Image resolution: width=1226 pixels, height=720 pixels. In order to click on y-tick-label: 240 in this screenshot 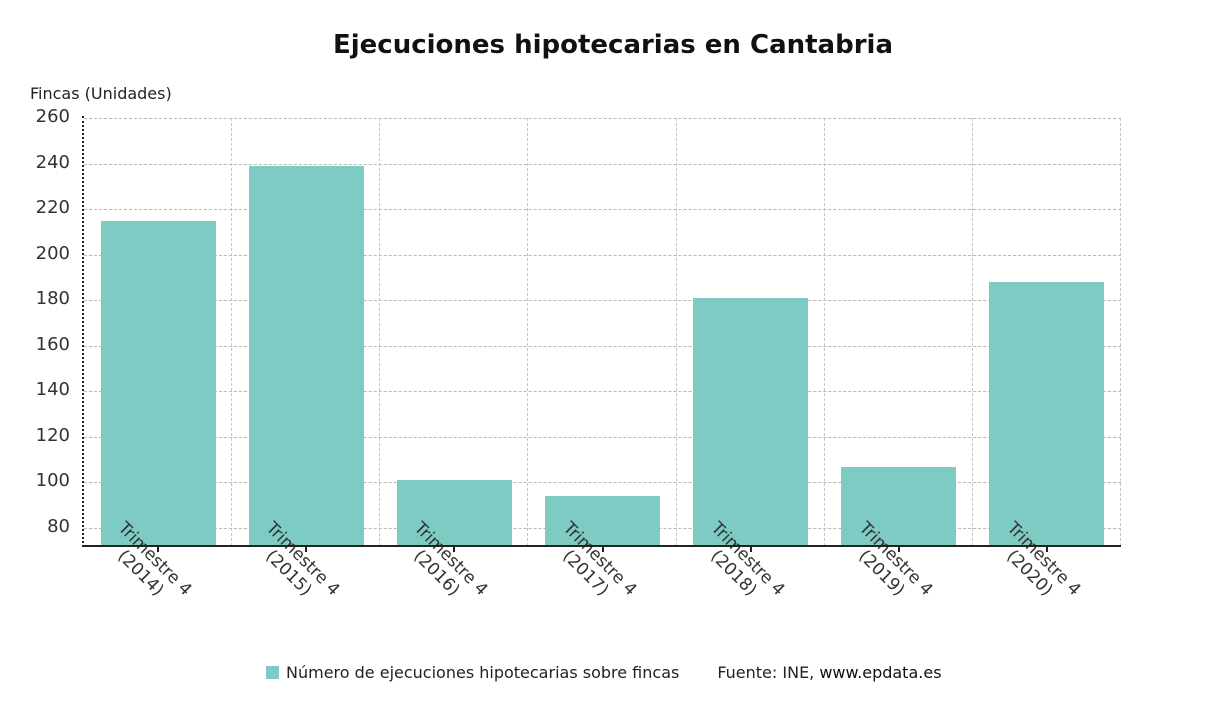, I will do `click(52, 162)`.